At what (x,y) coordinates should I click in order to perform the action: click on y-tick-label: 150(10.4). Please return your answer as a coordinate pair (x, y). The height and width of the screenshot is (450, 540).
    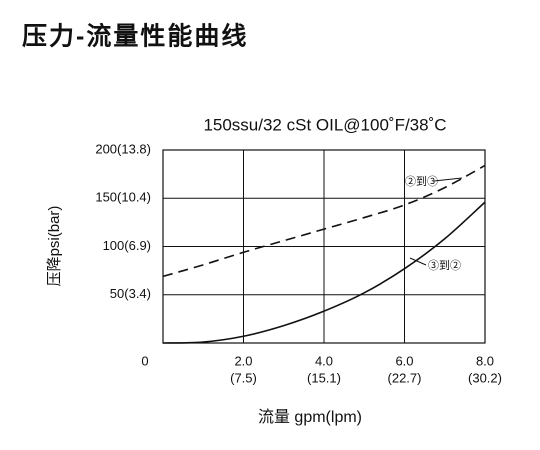
    Looking at the image, I should click on (123, 197).